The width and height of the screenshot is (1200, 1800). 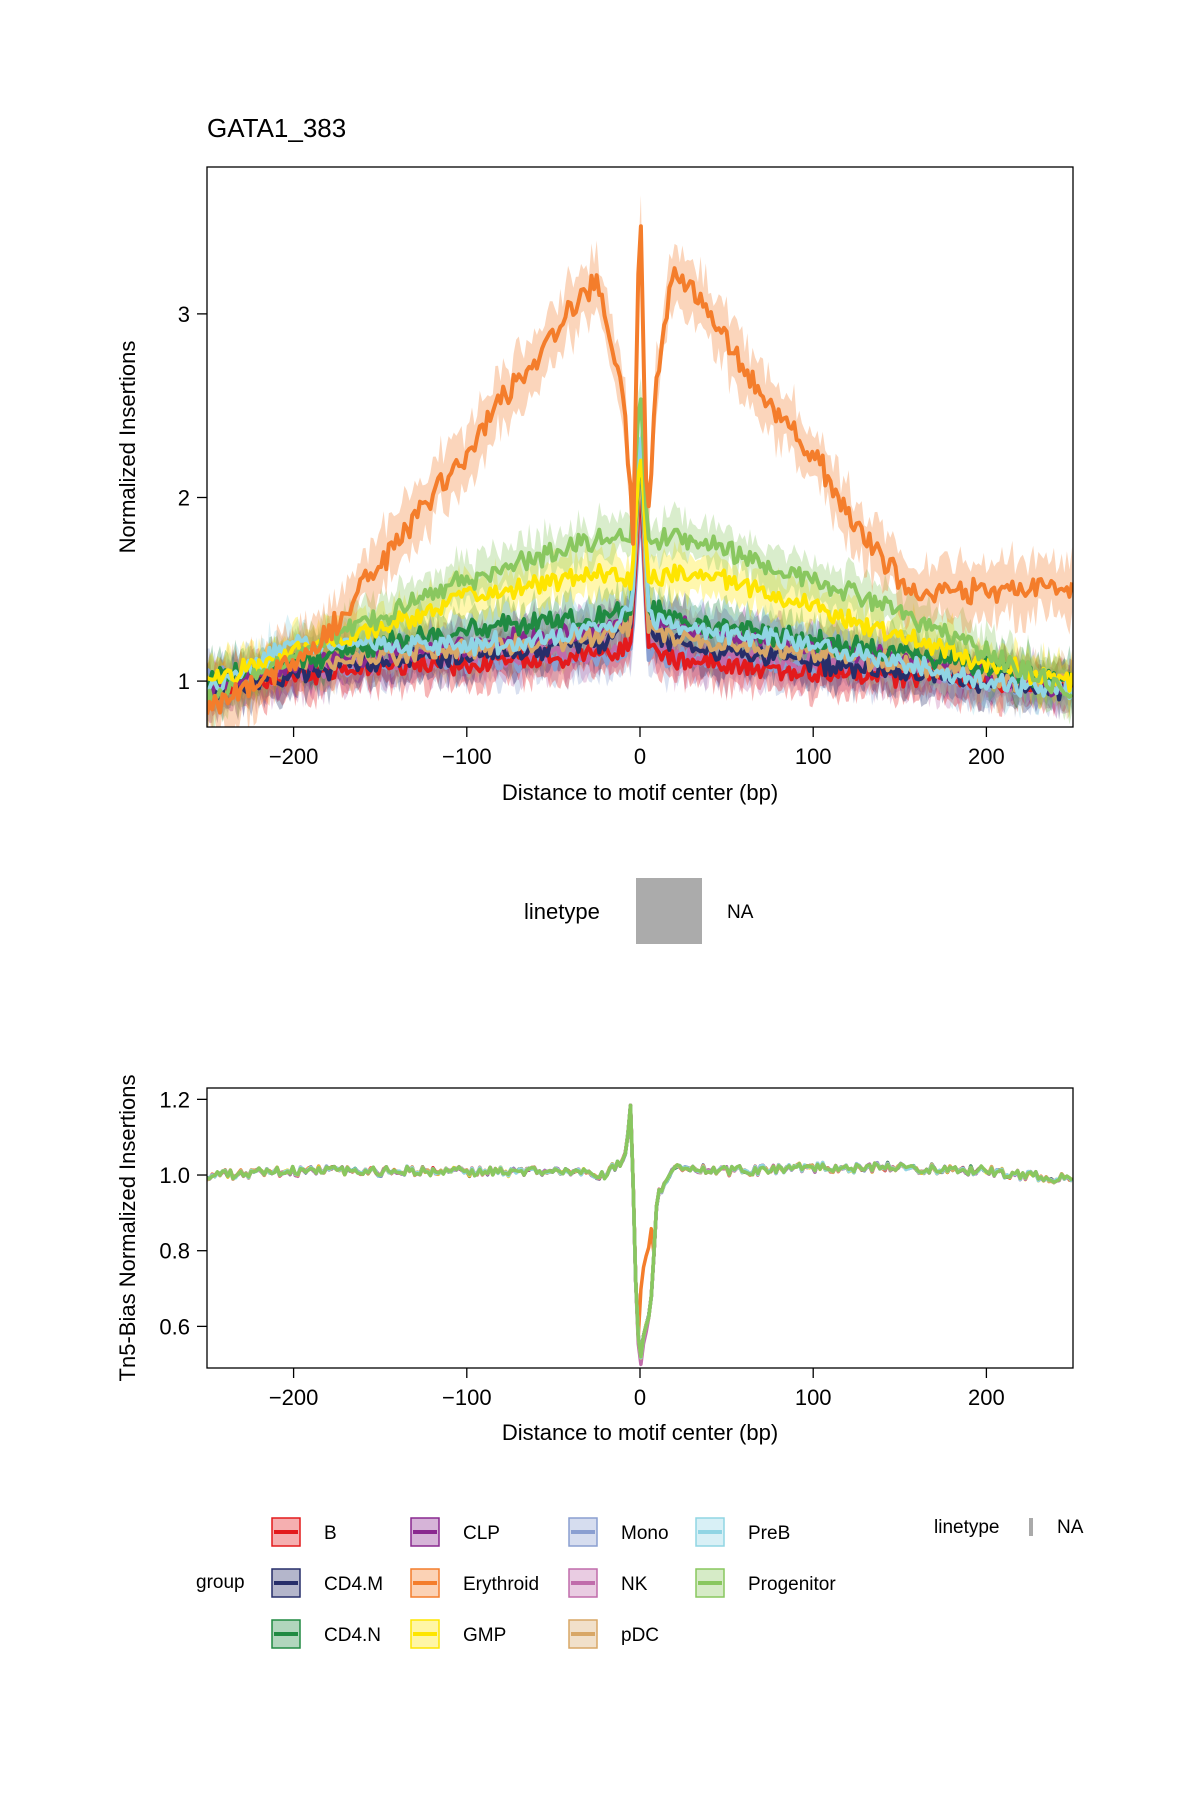 I want to click on top-x-axis-label: Distance to motif center (bp), so click(x=640, y=792).